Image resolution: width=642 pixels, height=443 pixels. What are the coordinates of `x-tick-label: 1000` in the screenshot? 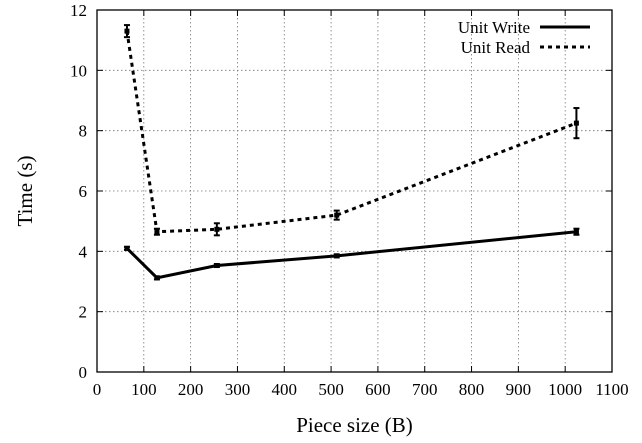 It's located at (565, 389).